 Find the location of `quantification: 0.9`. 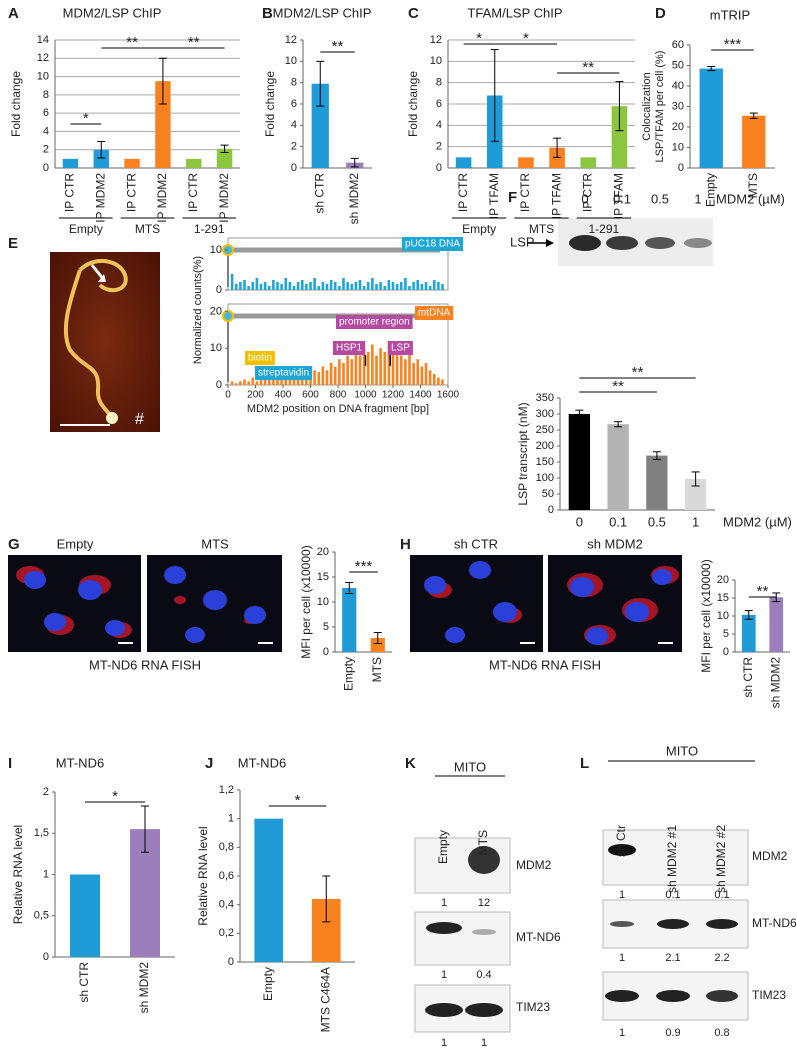

quantification: 0.9 is located at coordinates (672, 1033).